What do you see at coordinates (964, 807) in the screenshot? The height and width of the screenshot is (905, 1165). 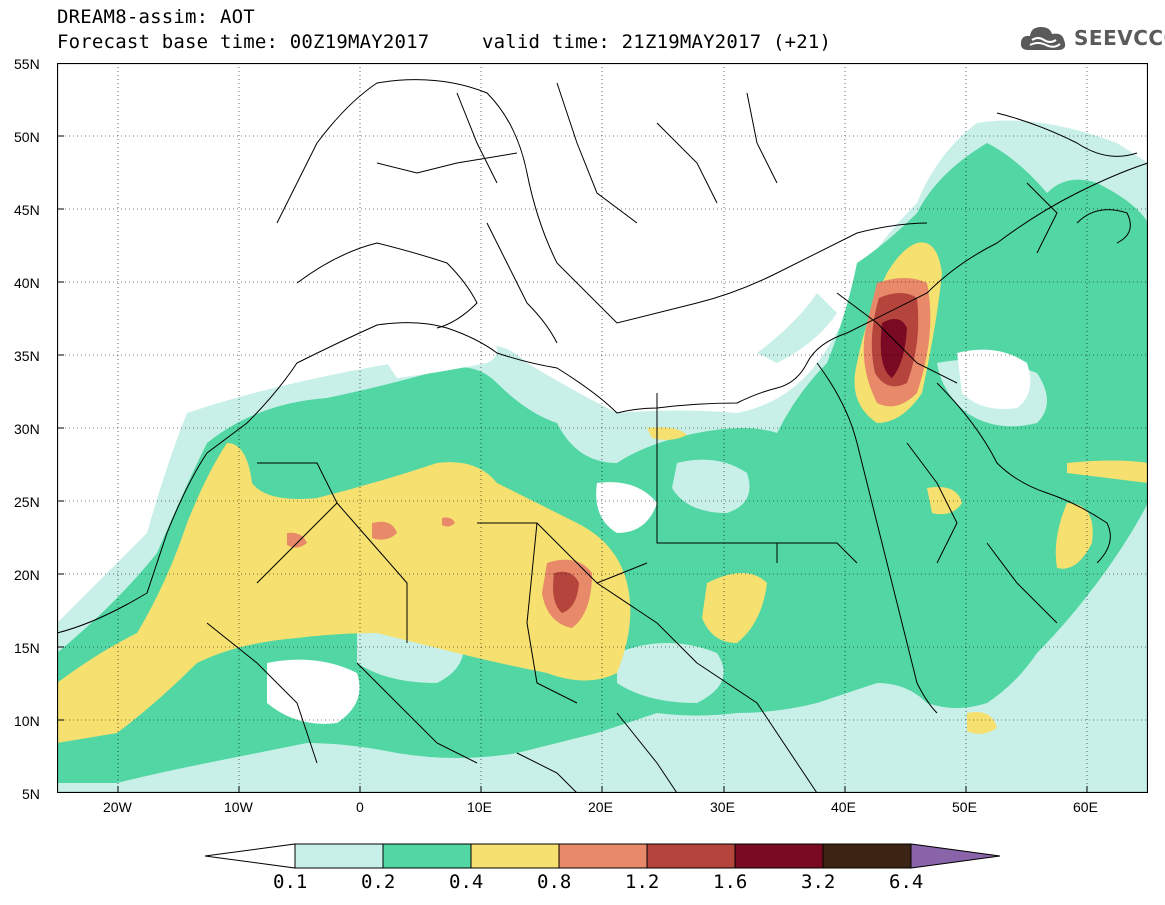 I see `lon-label: 50E` at bounding box center [964, 807].